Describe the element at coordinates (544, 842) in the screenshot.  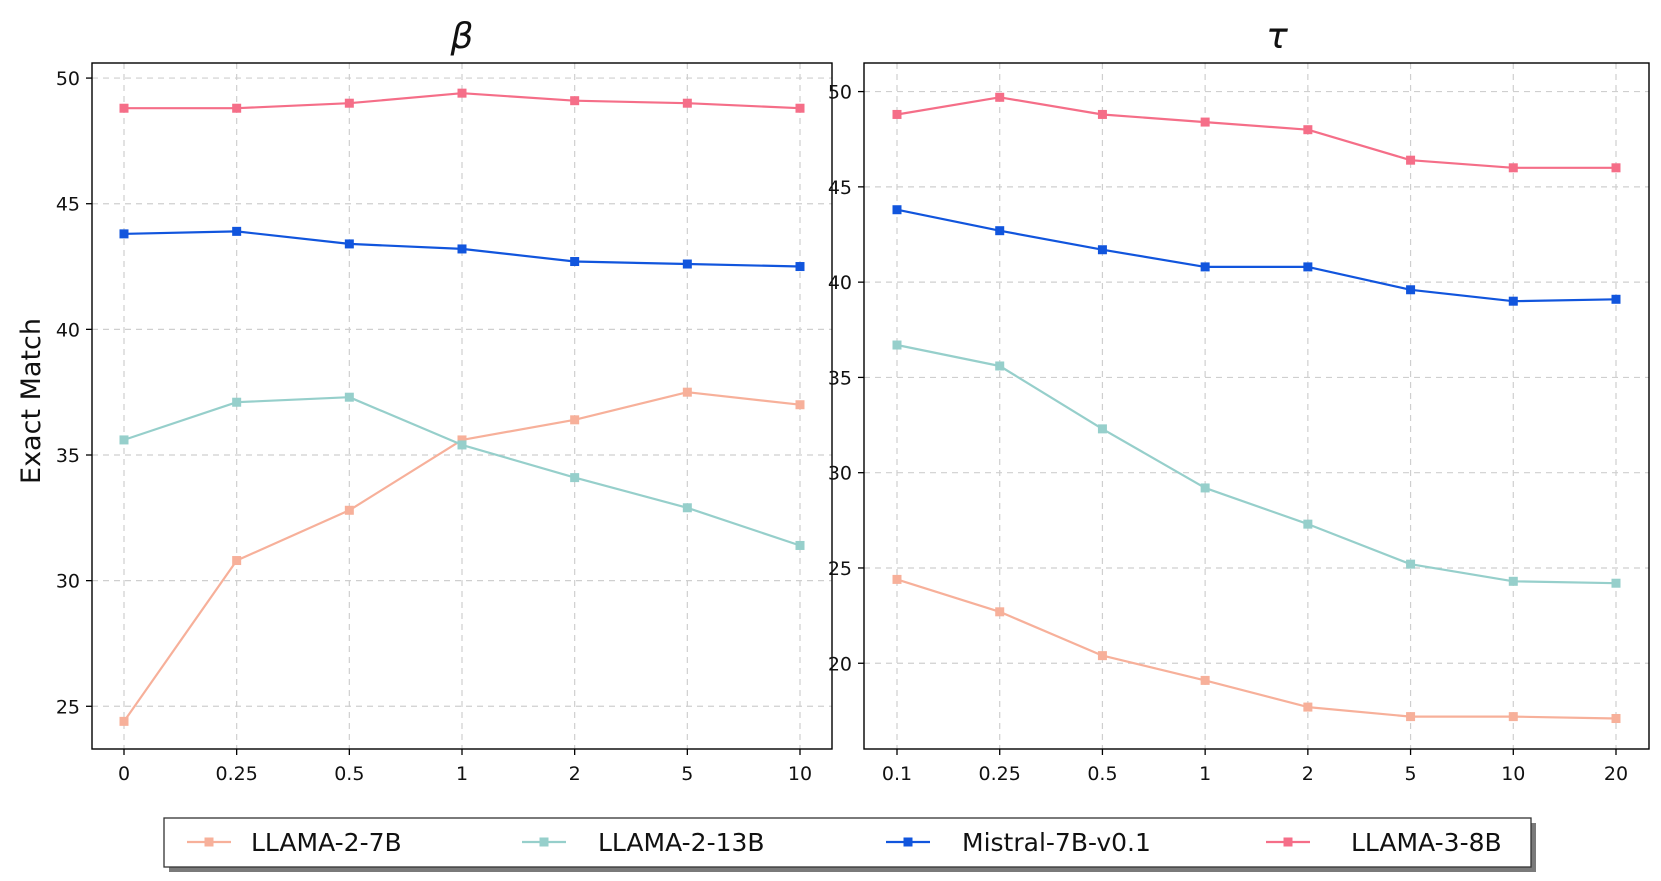
I see `legend-marker-llama-2-13b` at that location.